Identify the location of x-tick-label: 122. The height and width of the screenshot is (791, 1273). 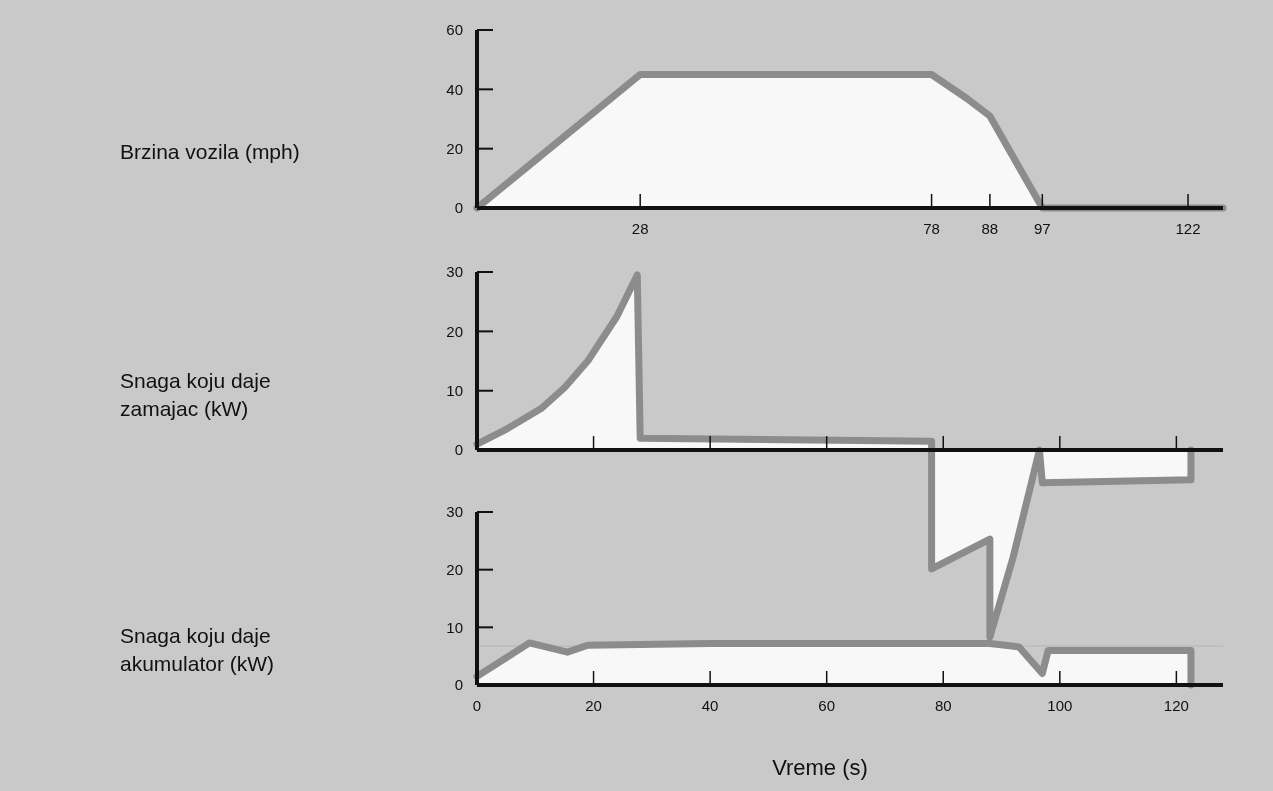
(1188, 228).